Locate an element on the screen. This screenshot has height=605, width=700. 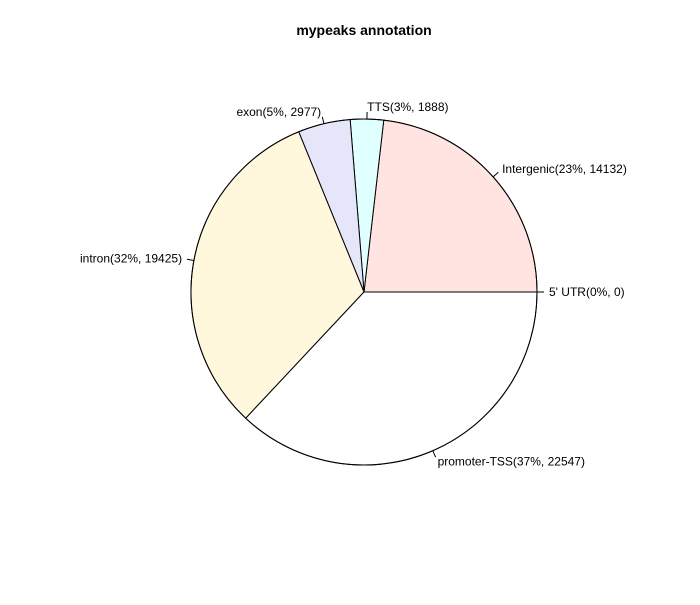
chart-title: mypeaks annotation is located at coordinates (363, 30).